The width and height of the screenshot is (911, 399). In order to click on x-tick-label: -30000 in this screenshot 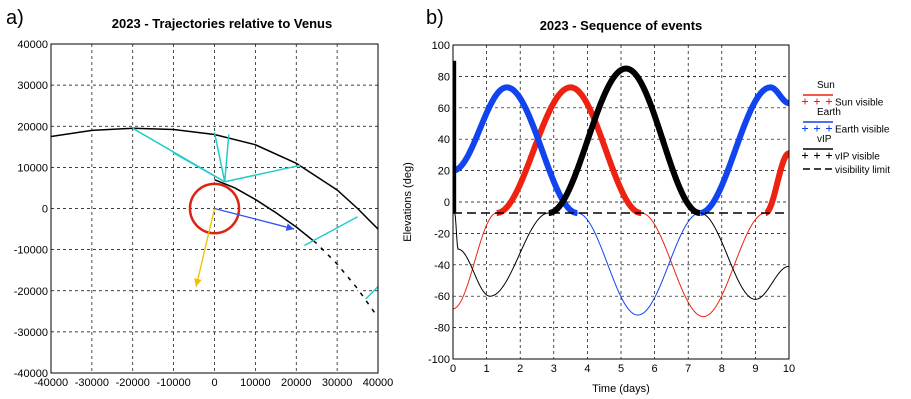, I will do `click(92, 383)`.